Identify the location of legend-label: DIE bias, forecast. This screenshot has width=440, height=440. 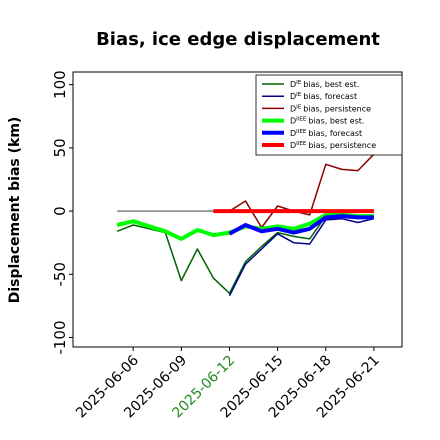
(323, 96).